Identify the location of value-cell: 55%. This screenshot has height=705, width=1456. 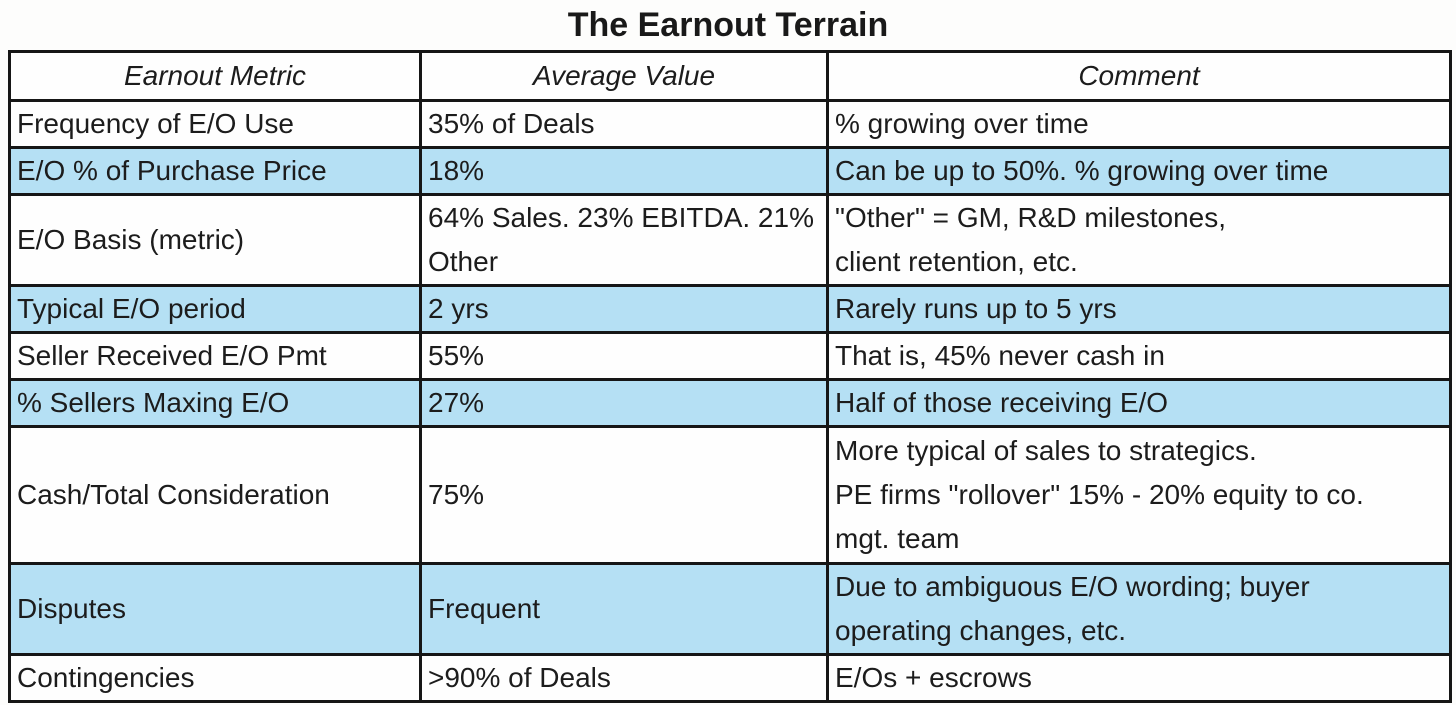
(624, 356).